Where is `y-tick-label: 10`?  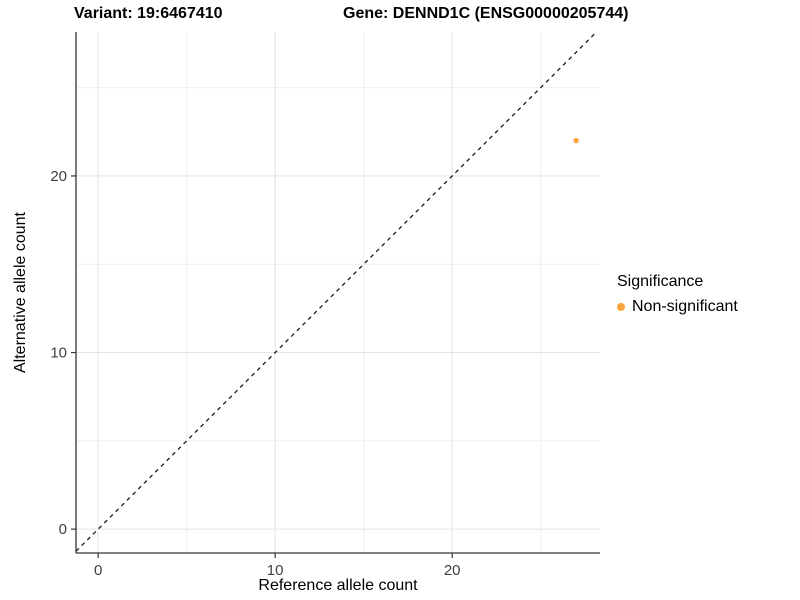 y-tick-label: 10 is located at coordinates (58, 353).